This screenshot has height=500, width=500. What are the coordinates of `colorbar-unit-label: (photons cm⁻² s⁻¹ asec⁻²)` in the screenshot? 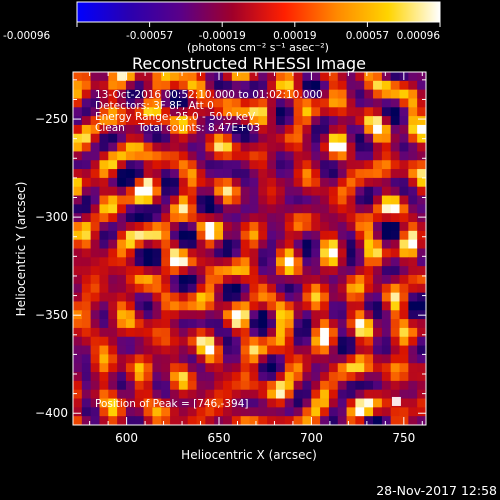 It's located at (258, 47).